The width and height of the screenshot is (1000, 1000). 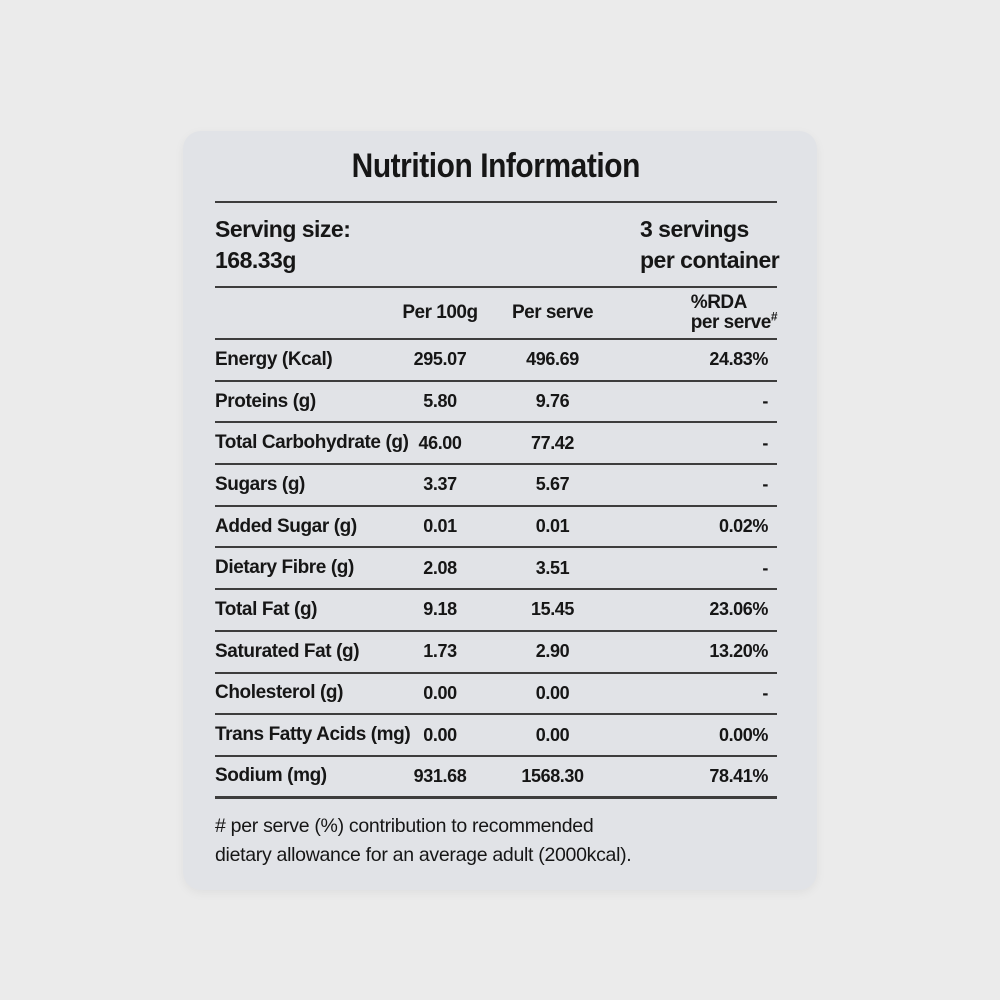 I want to click on row-value-per-100g: 3.37, so click(x=440, y=484).